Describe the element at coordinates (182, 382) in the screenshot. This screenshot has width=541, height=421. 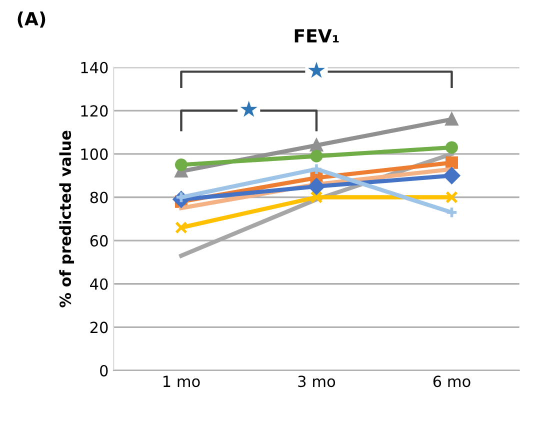
I see `x-tick-label: 1 mo` at that location.